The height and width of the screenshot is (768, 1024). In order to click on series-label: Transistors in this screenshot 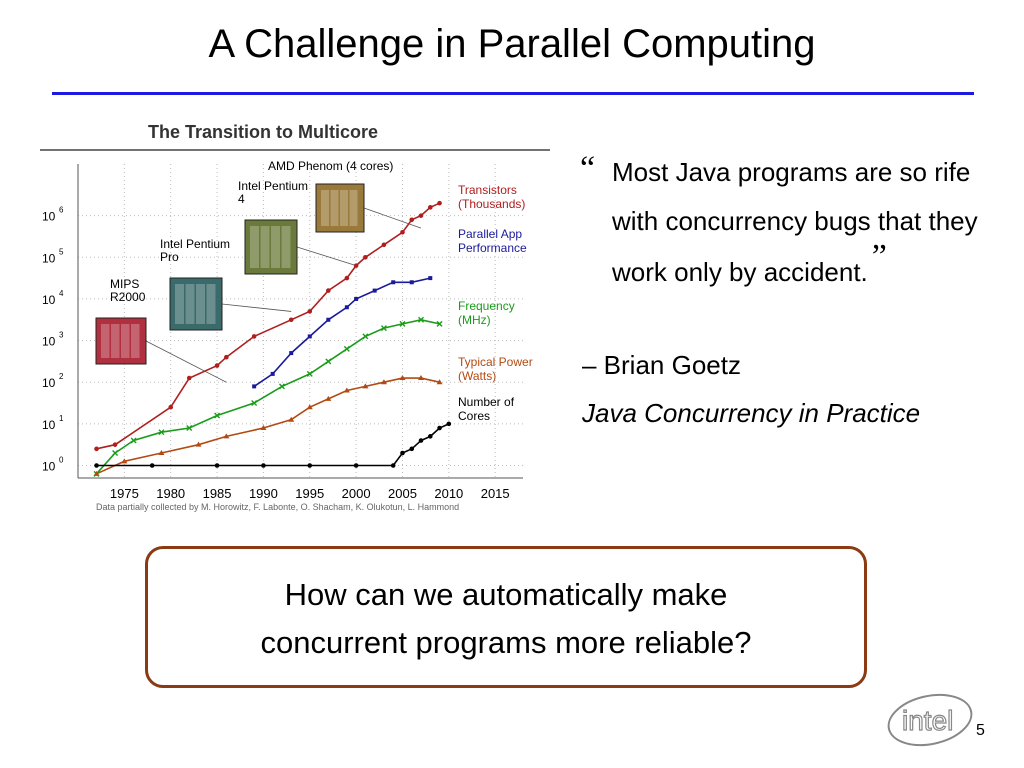, I will do `click(487, 190)`.